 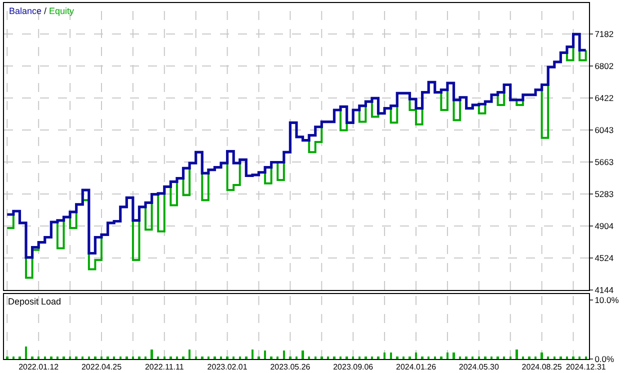 I want to click on chart-title: Deposit Load, so click(x=35, y=301).